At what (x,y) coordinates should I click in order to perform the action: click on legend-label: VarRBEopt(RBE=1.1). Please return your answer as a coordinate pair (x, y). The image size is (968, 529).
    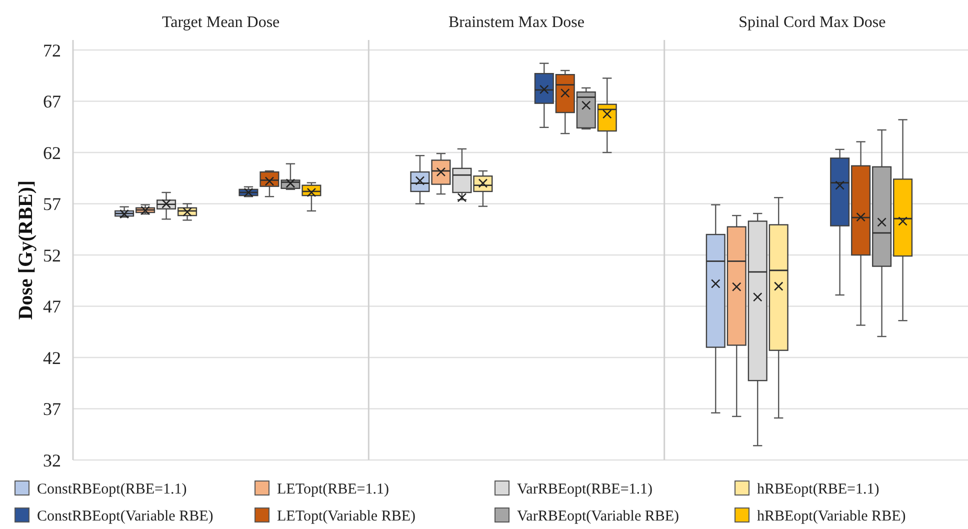
    Looking at the image, I should click on (585, 489).